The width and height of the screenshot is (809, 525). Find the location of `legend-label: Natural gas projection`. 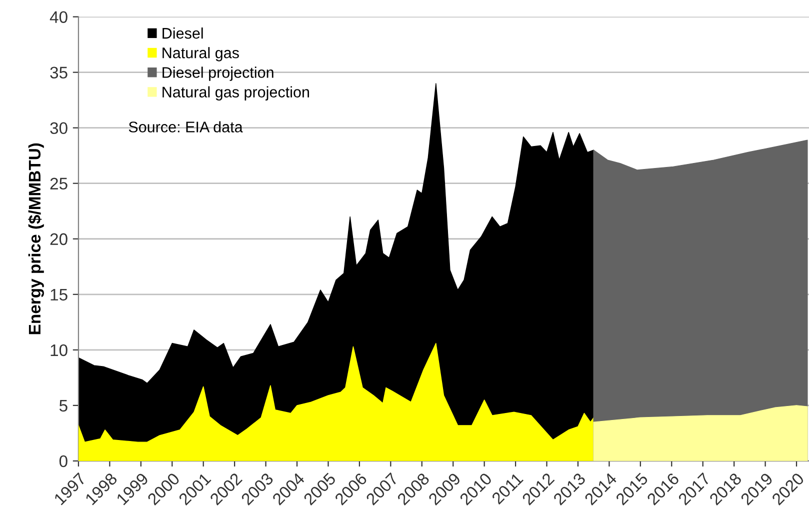

legend-label: Natural gas projection is located at coordinates (235, 93).